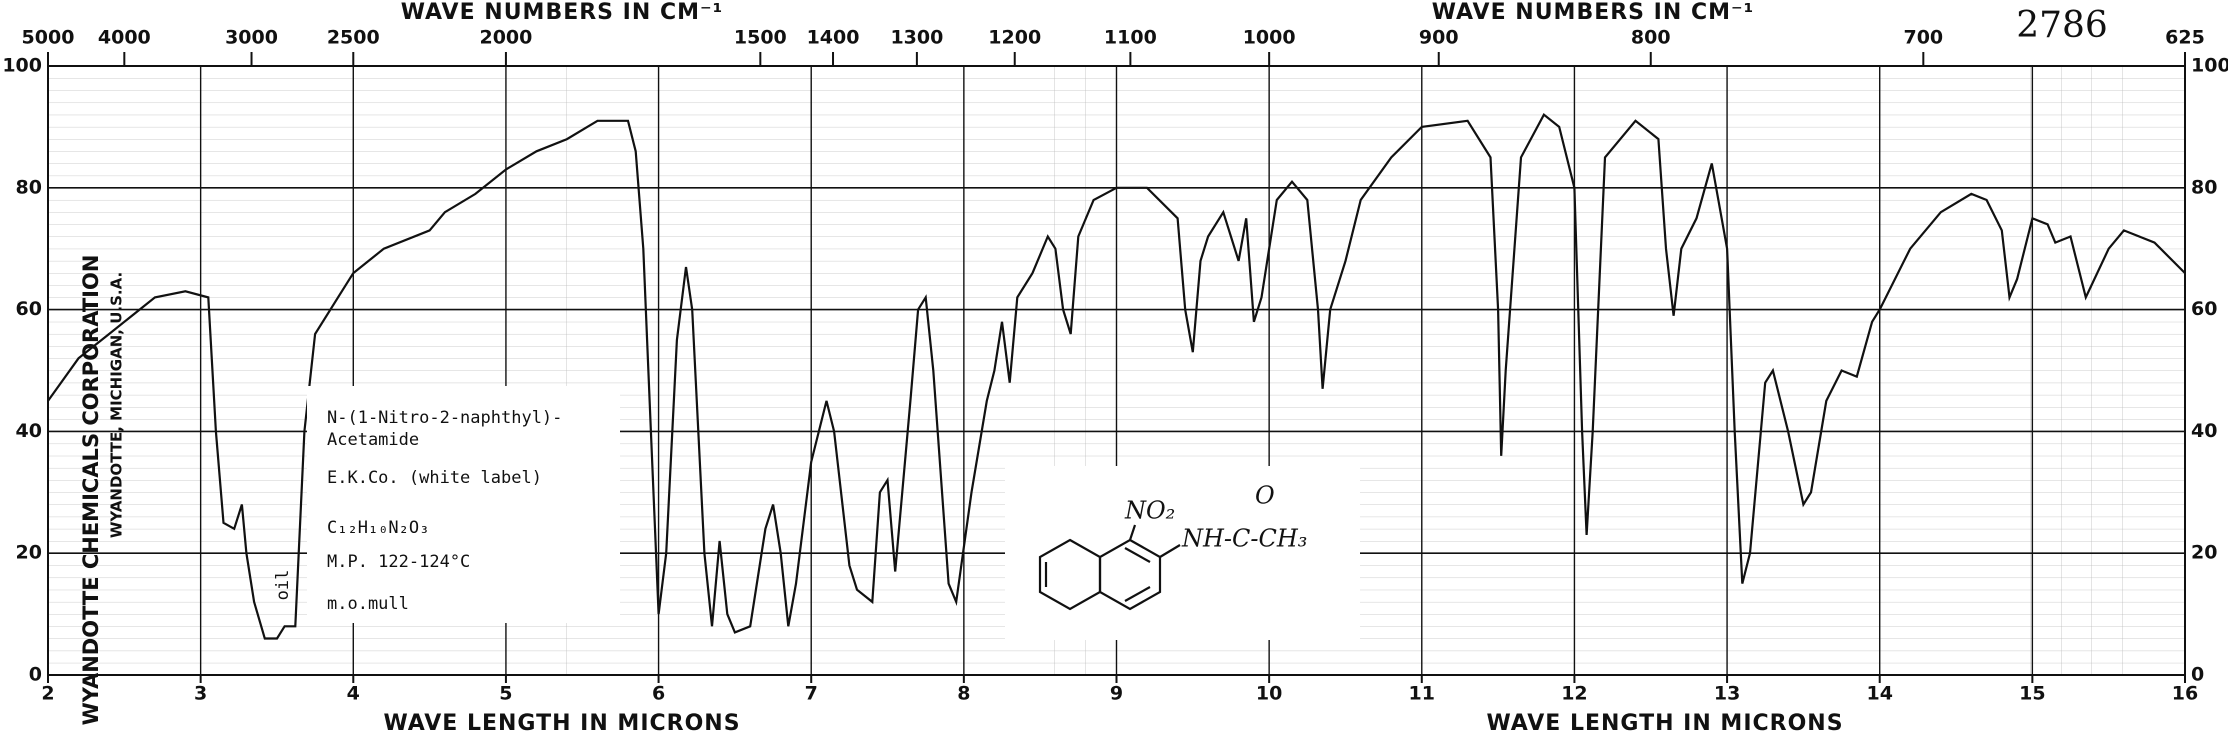  Describe the element at coordinates (2209, 66) in the screenshot. I see `y-tick-label-right: 100` at that location.